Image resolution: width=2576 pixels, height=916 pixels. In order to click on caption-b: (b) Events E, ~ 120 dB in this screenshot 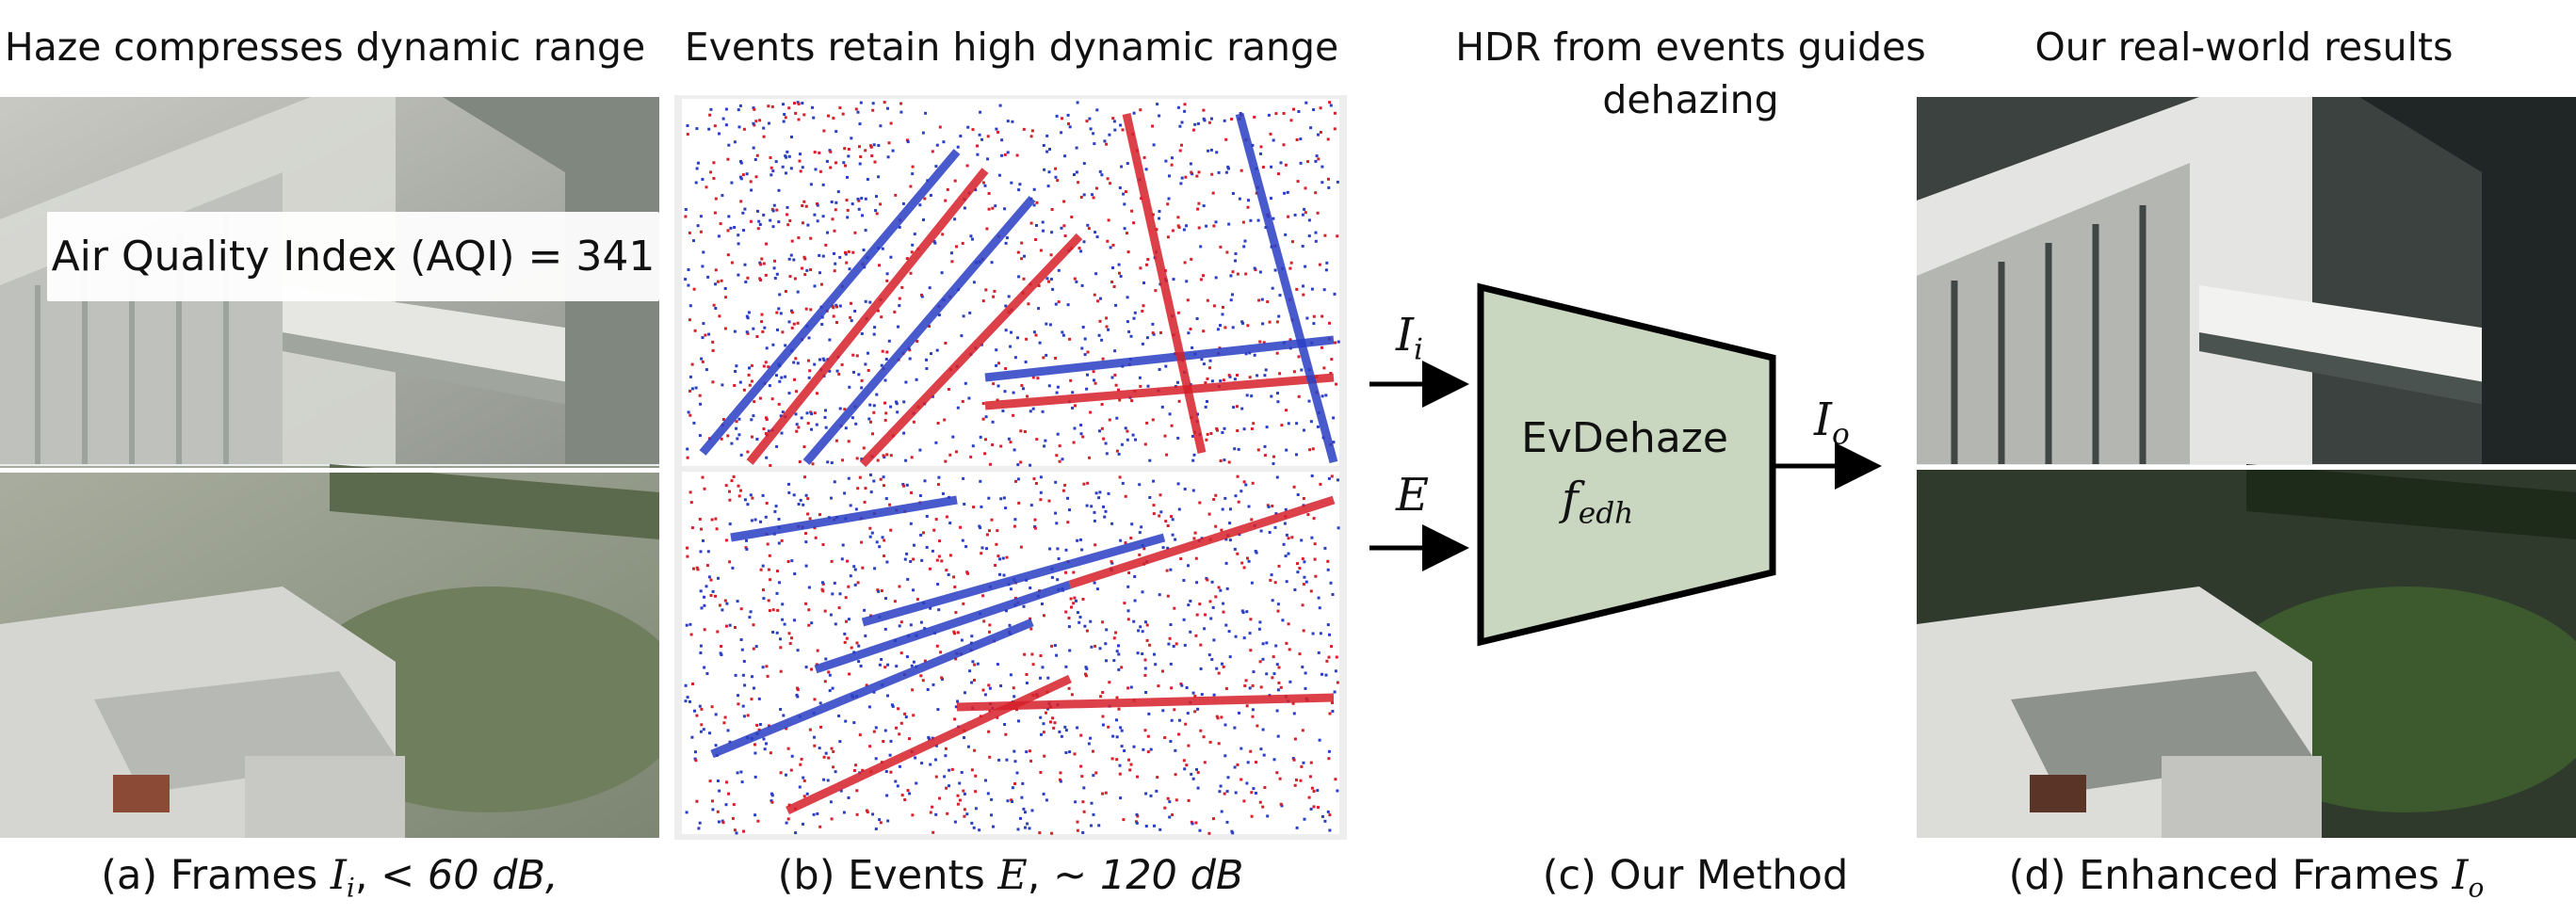, I will do `click(1010, 875)`.